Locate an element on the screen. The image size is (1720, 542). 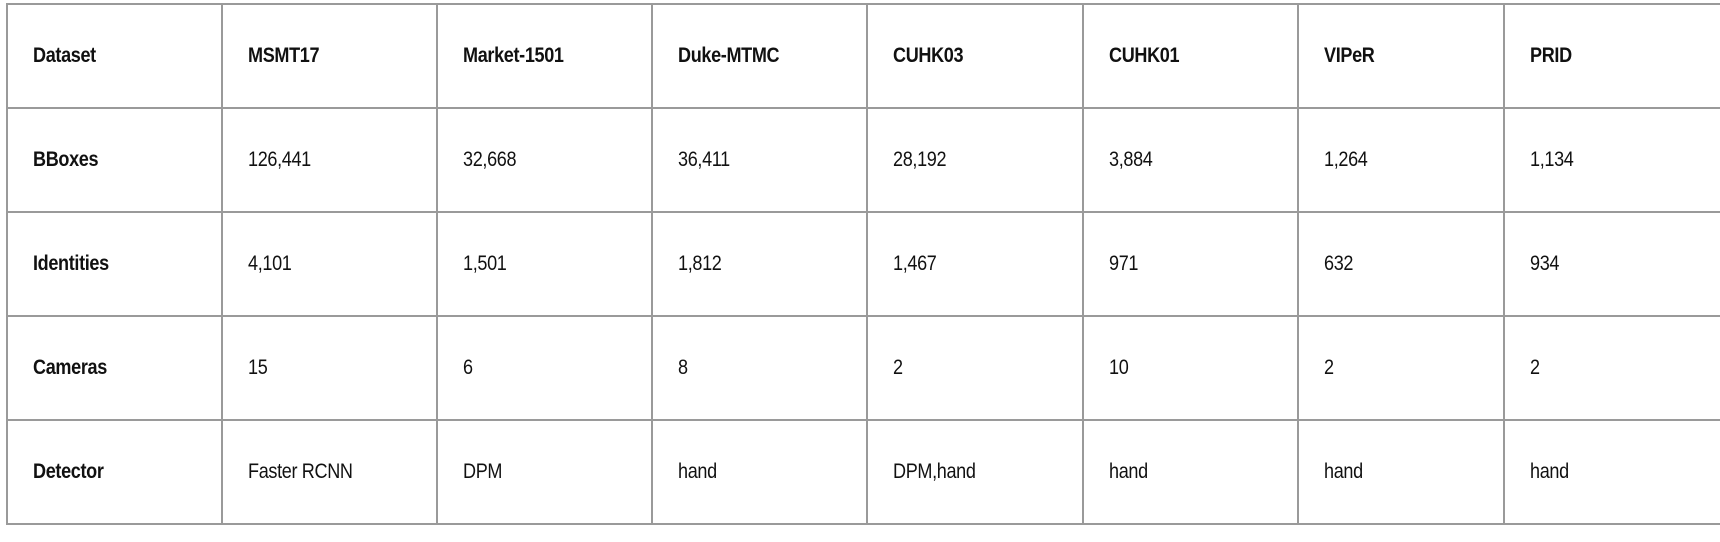
cell-value: 36,411 is located at coordinates (704, 159).